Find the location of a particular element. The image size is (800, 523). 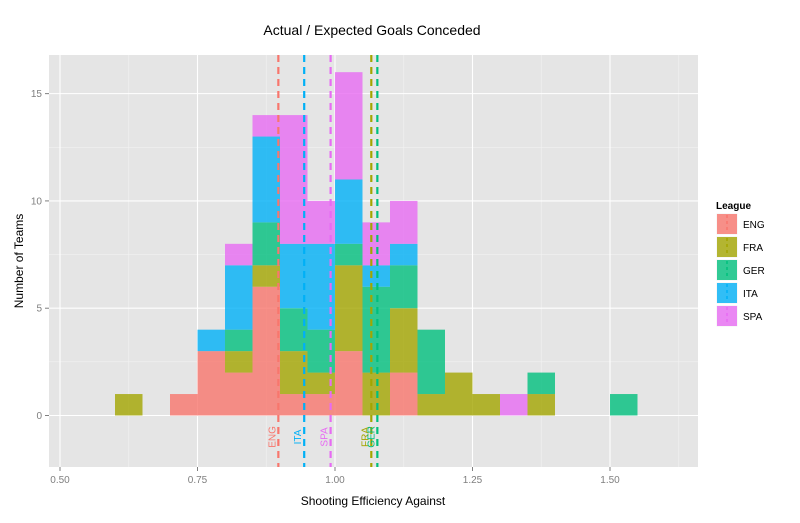

x-tick-label: 1.50 is located at coordinates (610, 480).